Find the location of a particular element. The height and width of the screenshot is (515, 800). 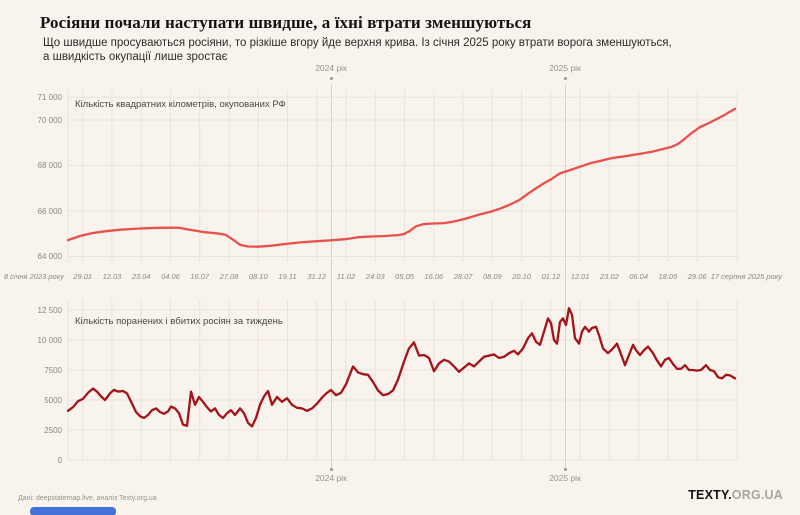

x-tick-label: 27.08 is located at coordinates (229, 276).